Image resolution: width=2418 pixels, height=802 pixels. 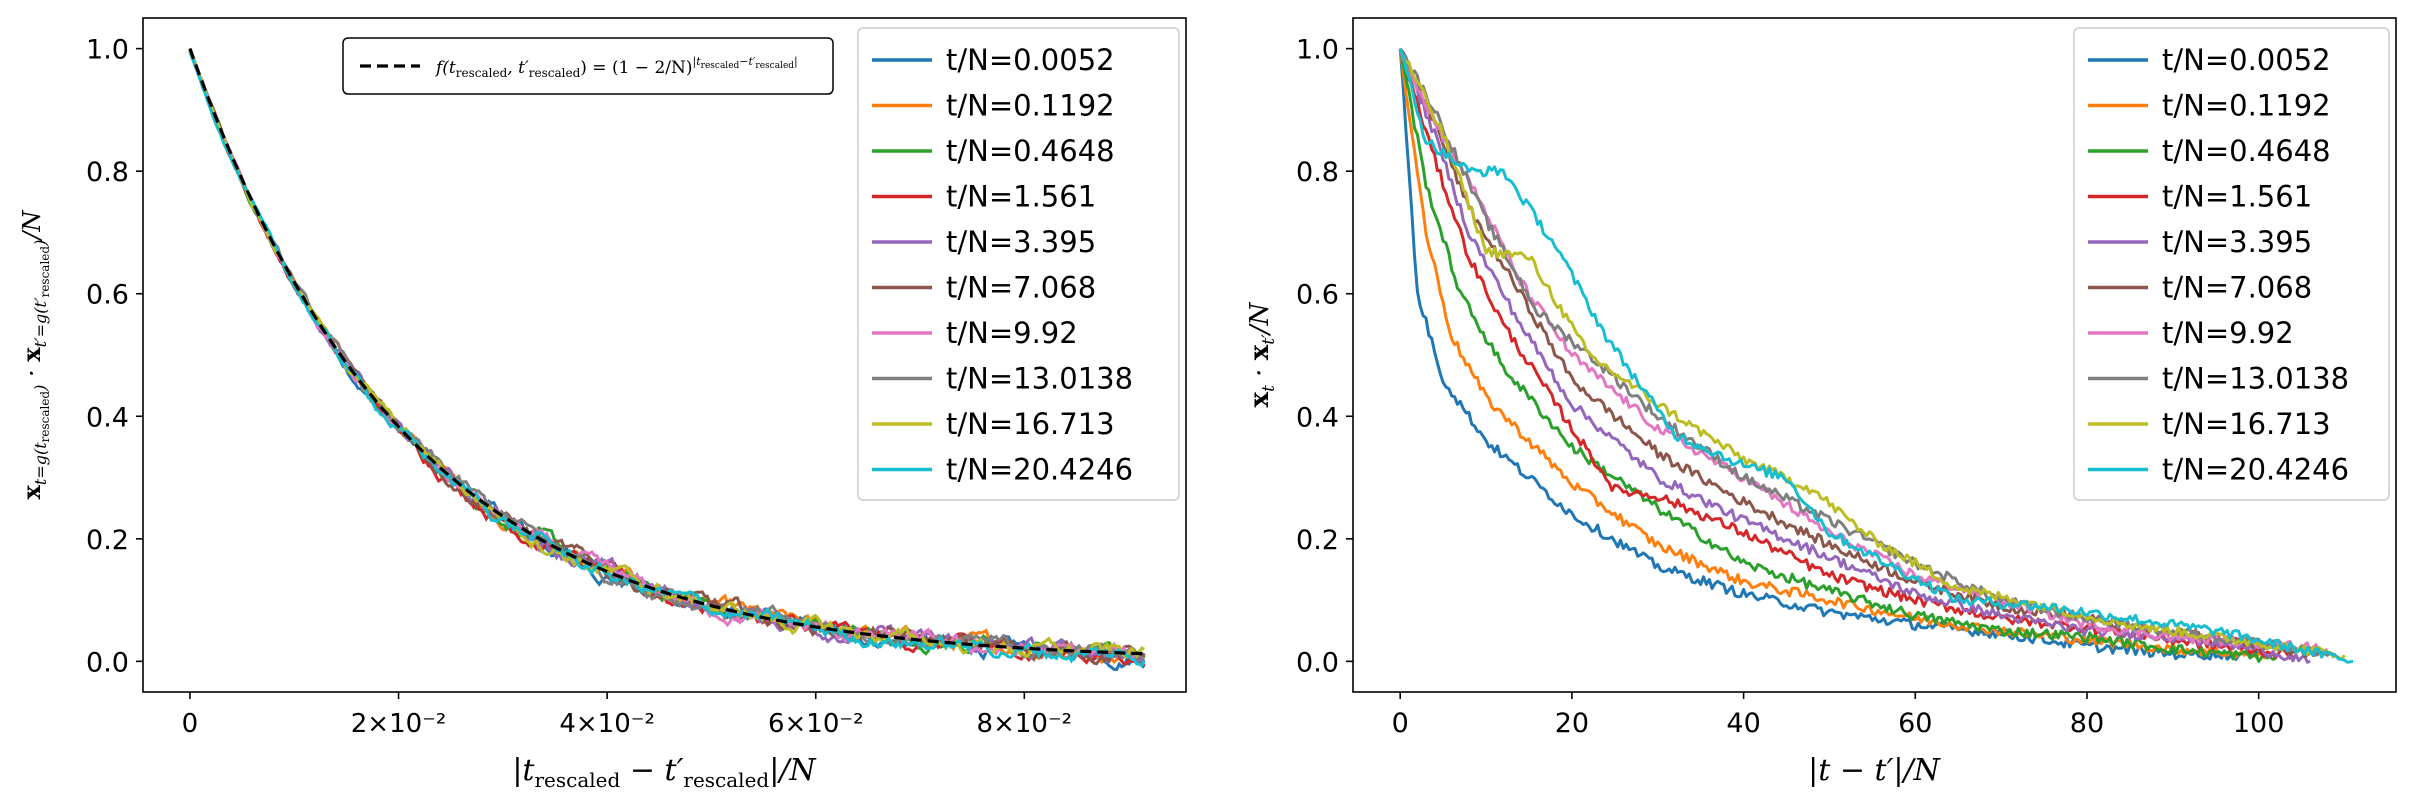 What do you see at coordinates (607, 724) in the screenshot?
I see `x-tick-label: 4×10⁻²` at bounding box center [607, 724].